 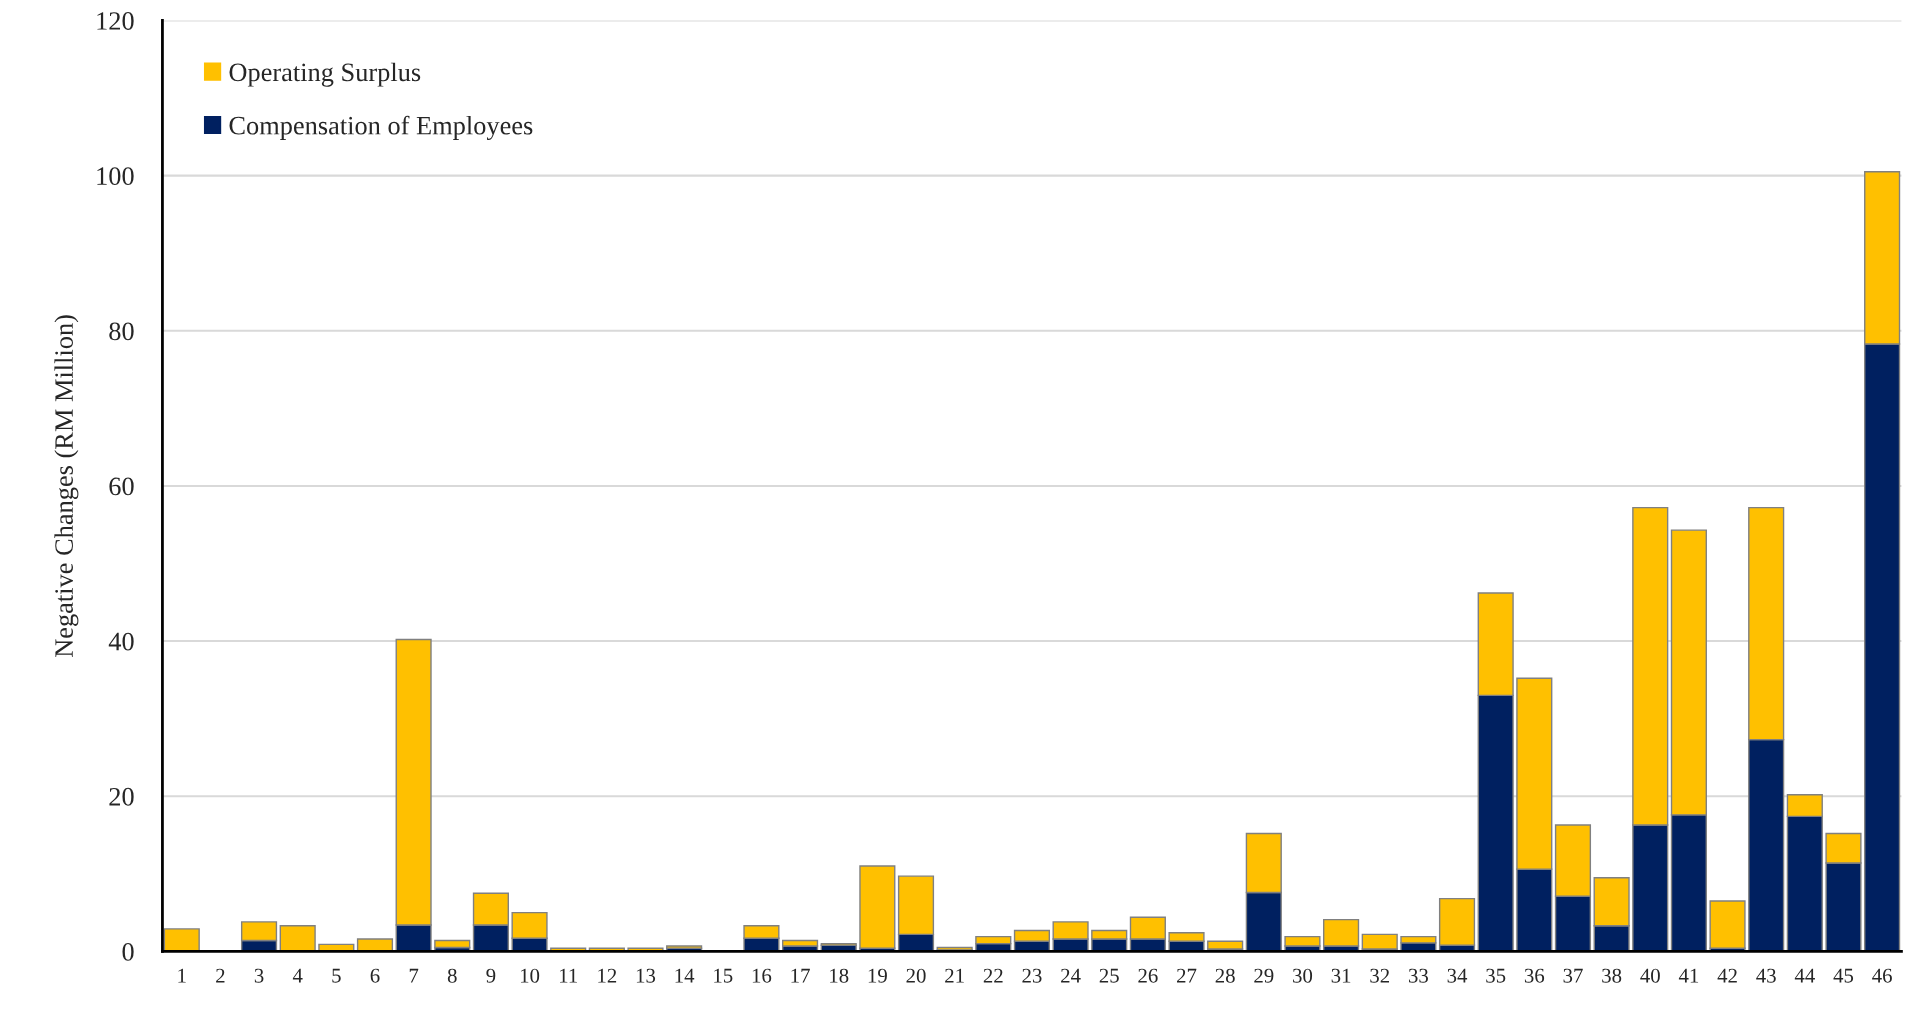 What do you see at coordinates (1303, 975) in the screenshot?
I see `x-tick-label: 30` at bounding box center [1303, 975].